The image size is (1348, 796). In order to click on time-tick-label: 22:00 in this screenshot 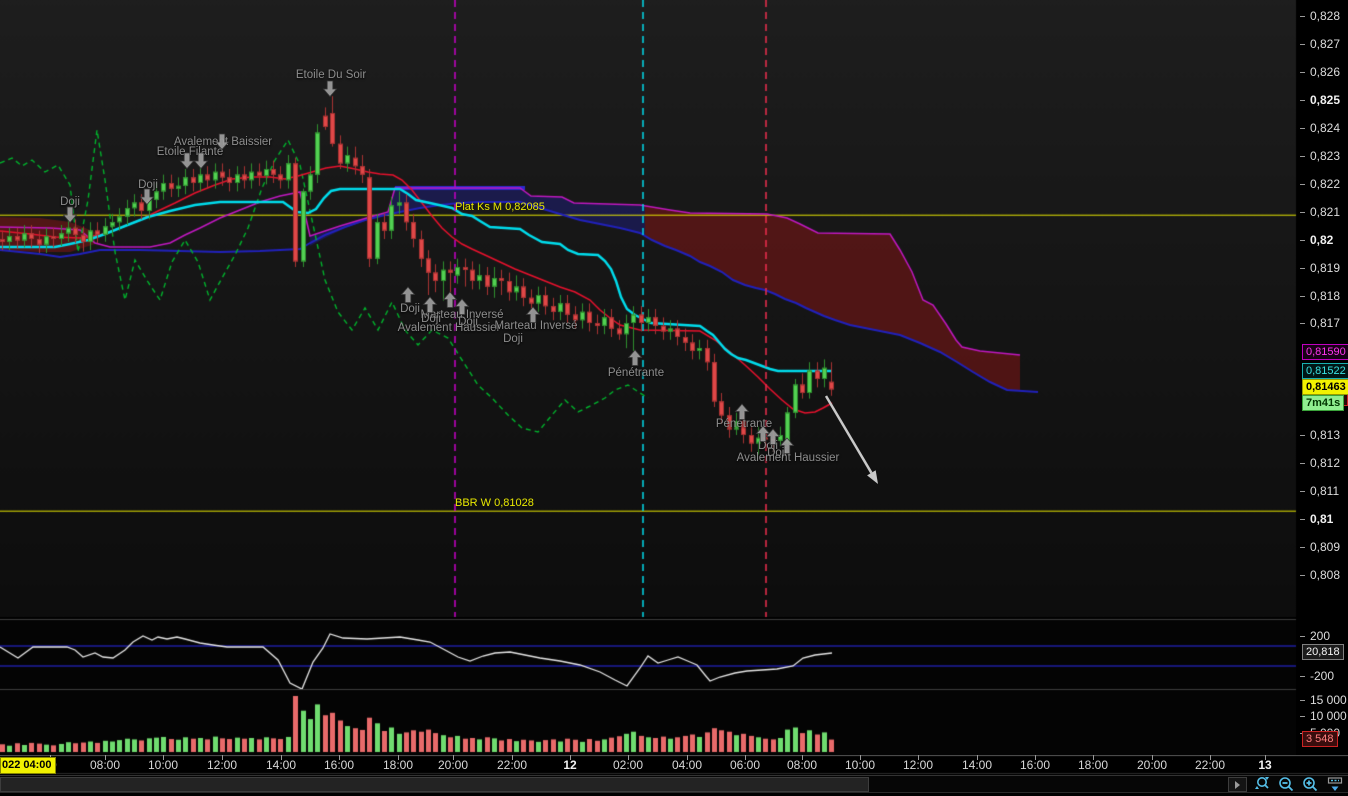, I will do `click(512, 765)`.